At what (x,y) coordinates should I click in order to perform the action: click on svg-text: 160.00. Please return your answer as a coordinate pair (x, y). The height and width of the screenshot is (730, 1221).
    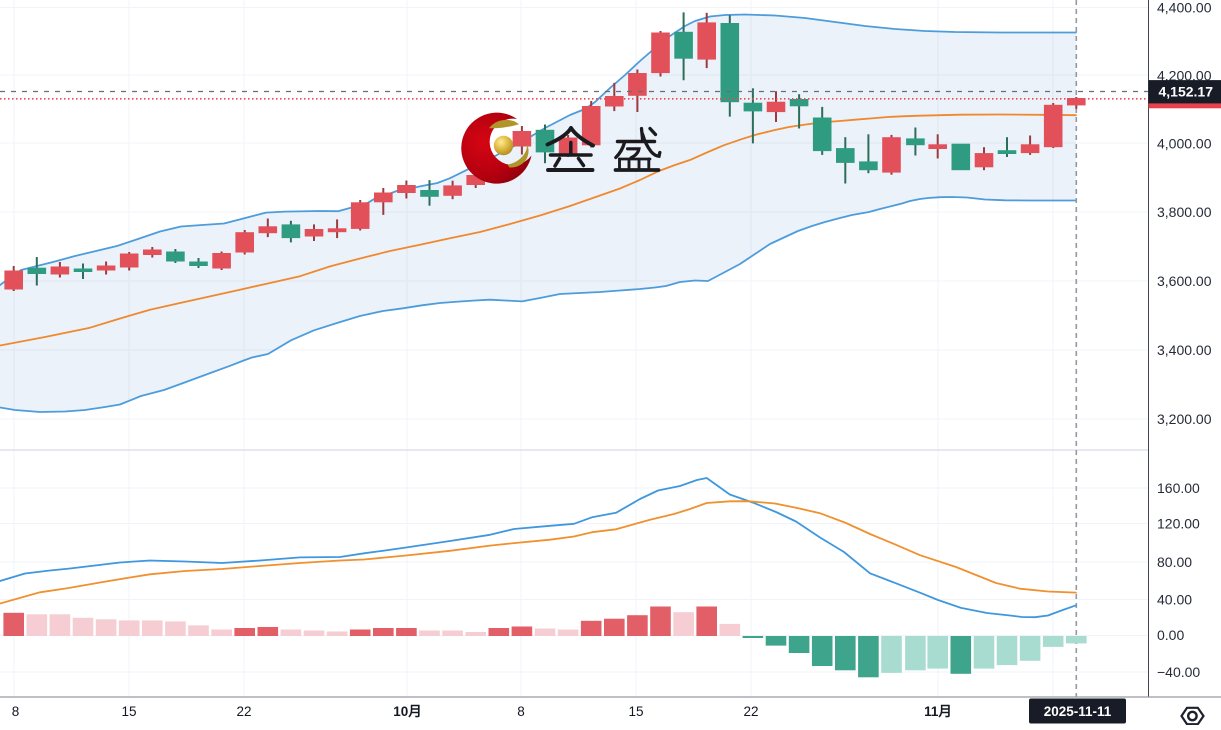
    Looking at the image, I should click on (1178, 488).